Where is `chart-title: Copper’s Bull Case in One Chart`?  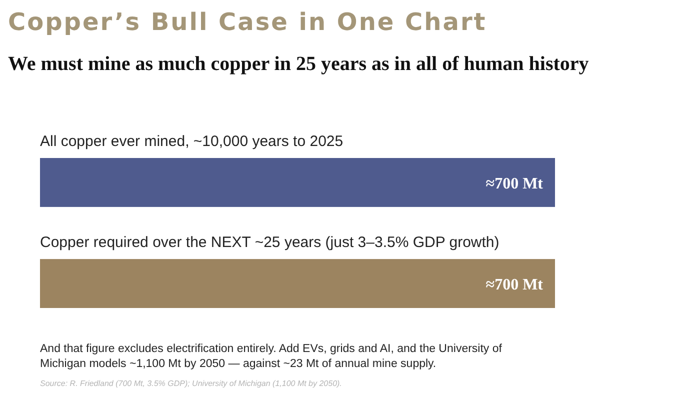
chart-title: Copper’s Bull Case in One Chart is located at coordinates (247, 22).